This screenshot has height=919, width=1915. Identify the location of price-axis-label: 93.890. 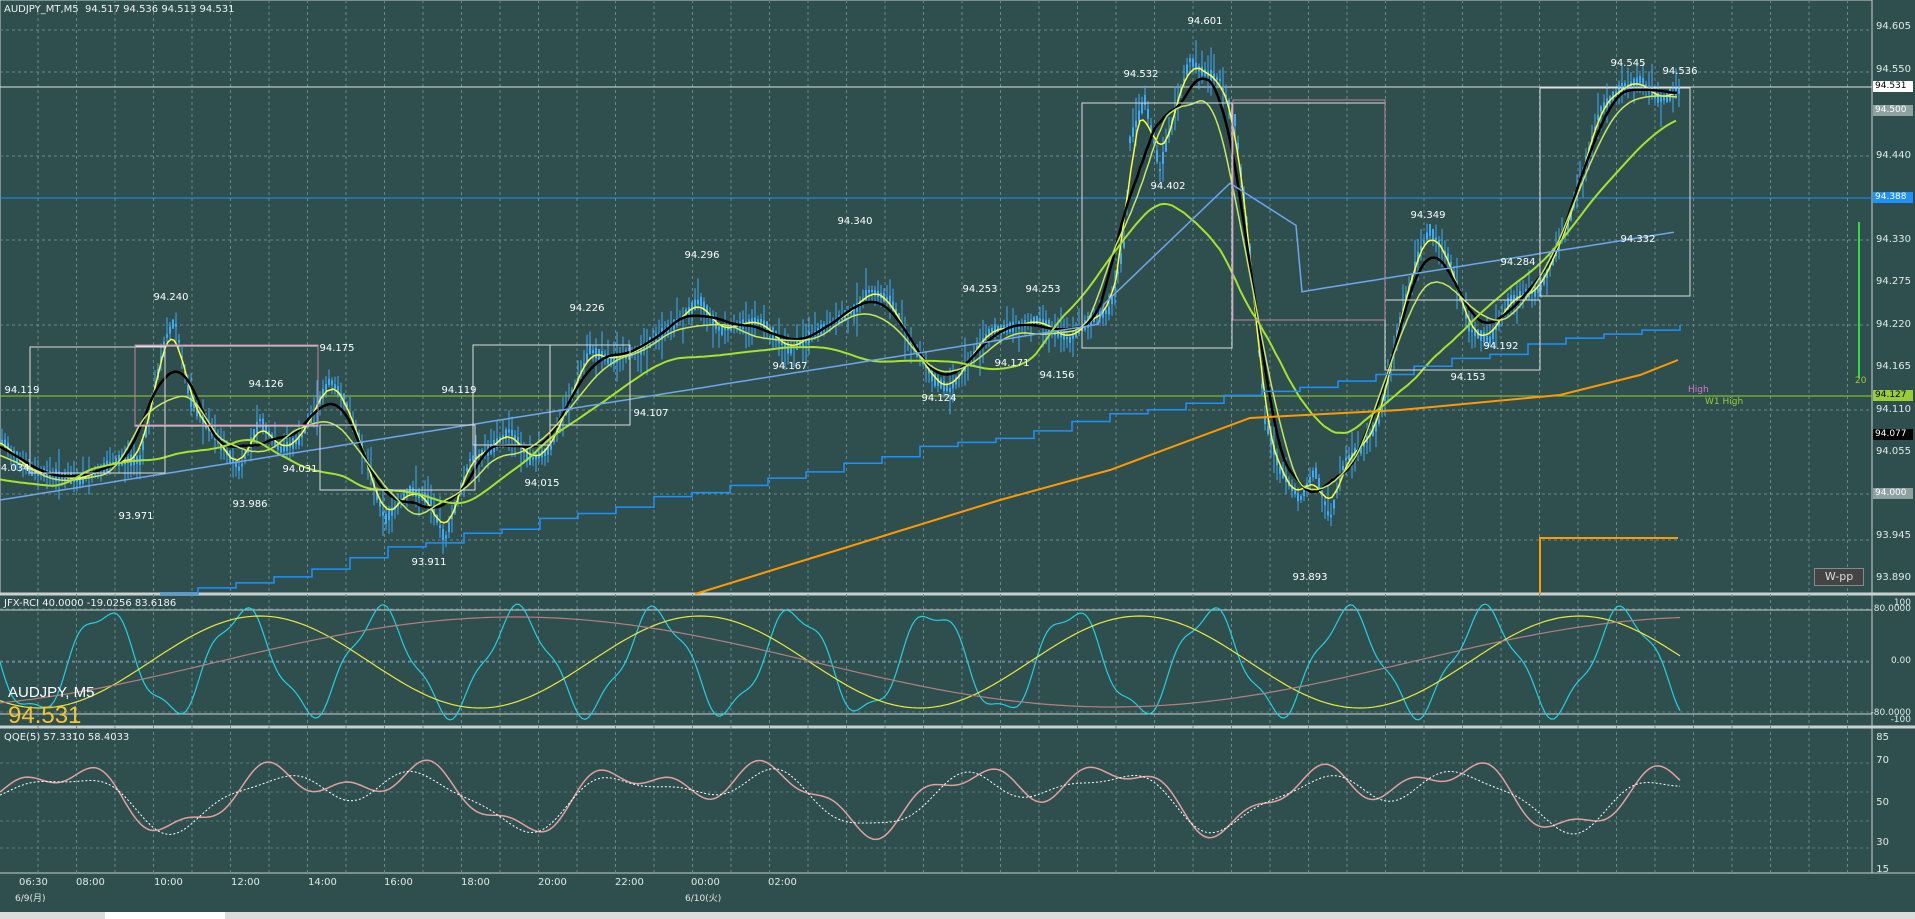
(1893, 577).